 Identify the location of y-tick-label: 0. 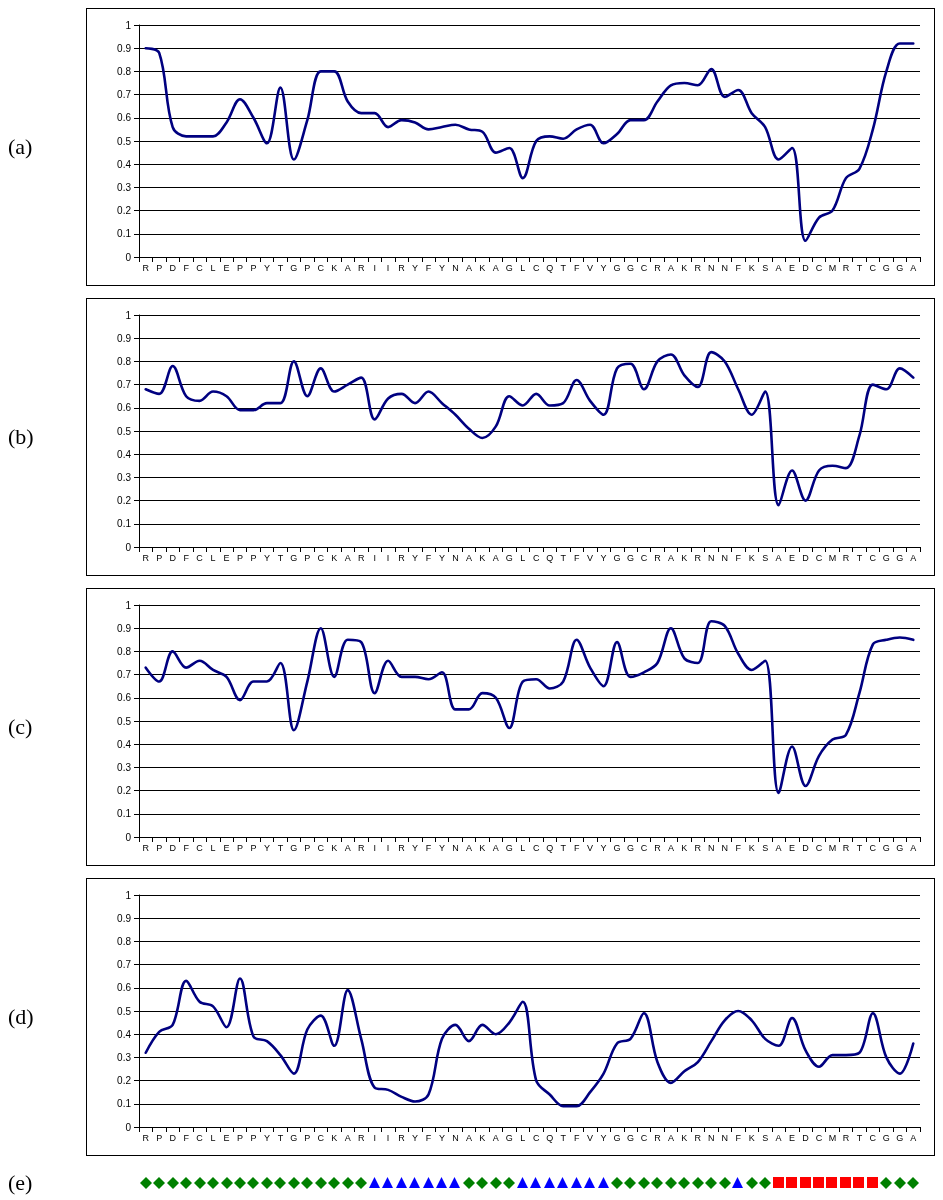
(128, 837).